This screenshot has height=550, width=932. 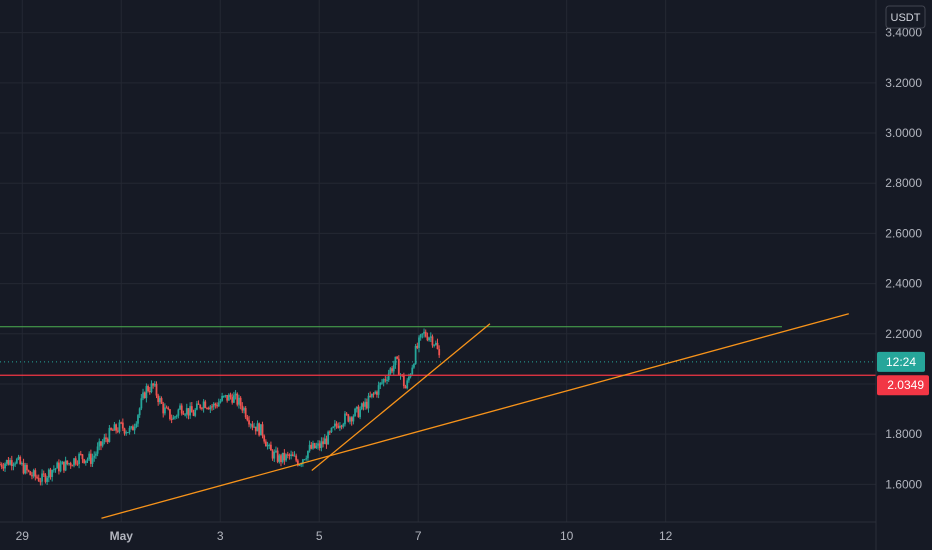 What do you see at coordinates (401, 397) in the screenshot?
I see `short-rising-trendline` at bounding box center [401, 397].